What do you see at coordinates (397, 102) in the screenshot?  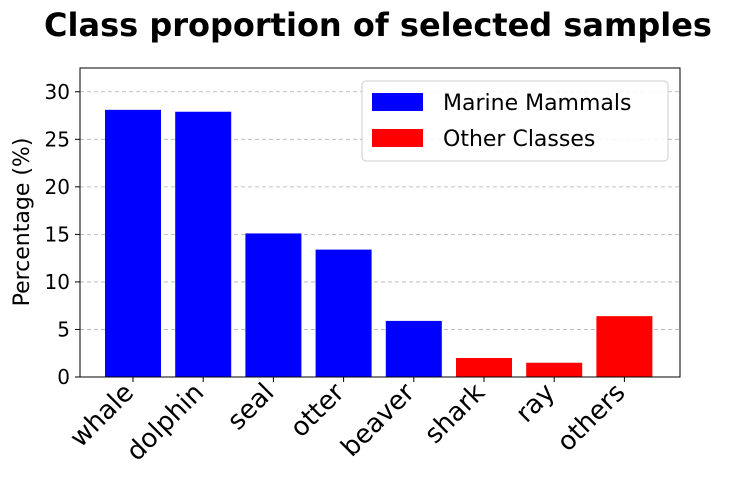 I see `legend-swatch-marine-mammals` at bounding box center [397, 102].